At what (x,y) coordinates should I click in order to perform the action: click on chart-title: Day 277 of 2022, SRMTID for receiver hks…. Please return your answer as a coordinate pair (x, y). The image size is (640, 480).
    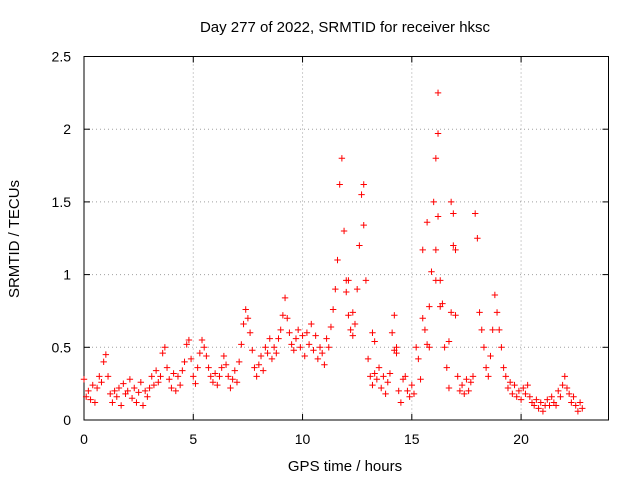
    Looking at the image, I should click on (345, 27).